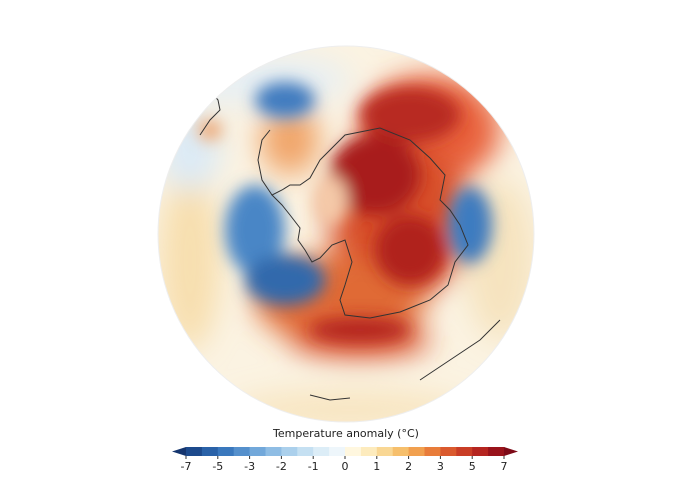  Describe the element at coordinates (265, 162) in the screenshot. I see `peninsula` at that location.